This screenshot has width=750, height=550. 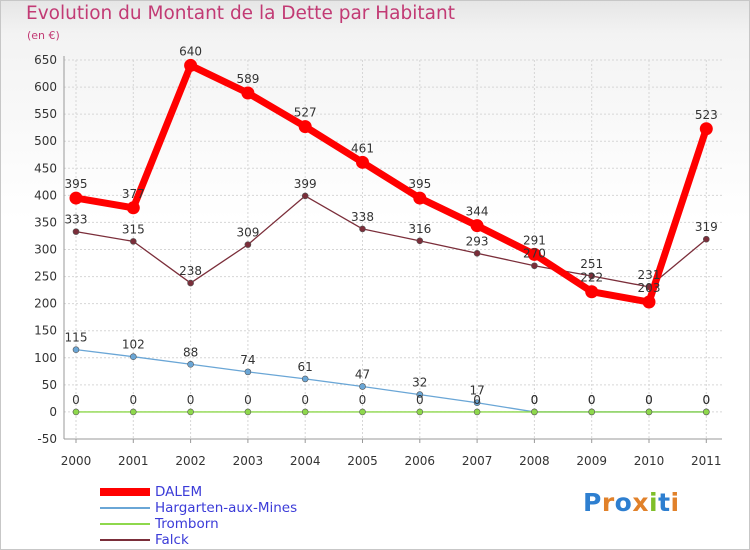 I want to click on data-label-falck: 270, so click(x=534, y=254).